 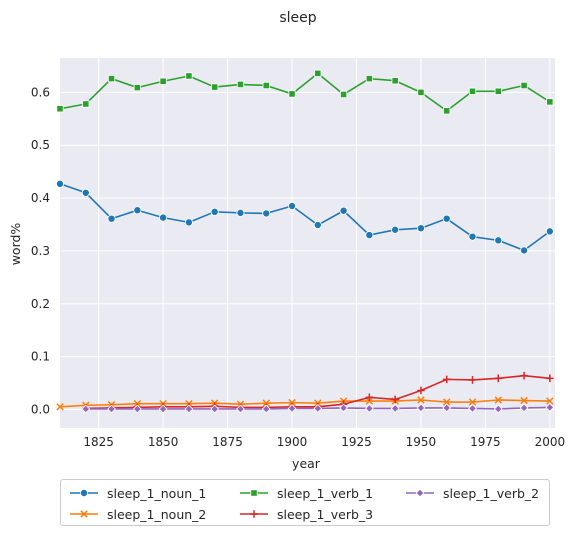 I want to click on legend-item: sleep_1_verb_1, so click(x=306, y=493).